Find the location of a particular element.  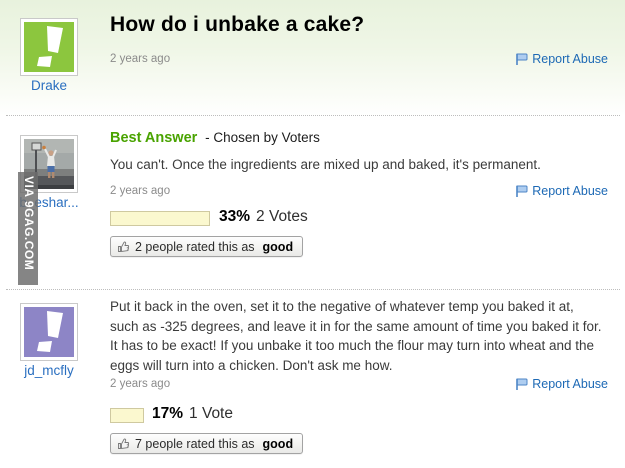

rated-good-button: 2 people rated this as good is located at coordinates (207, 246).